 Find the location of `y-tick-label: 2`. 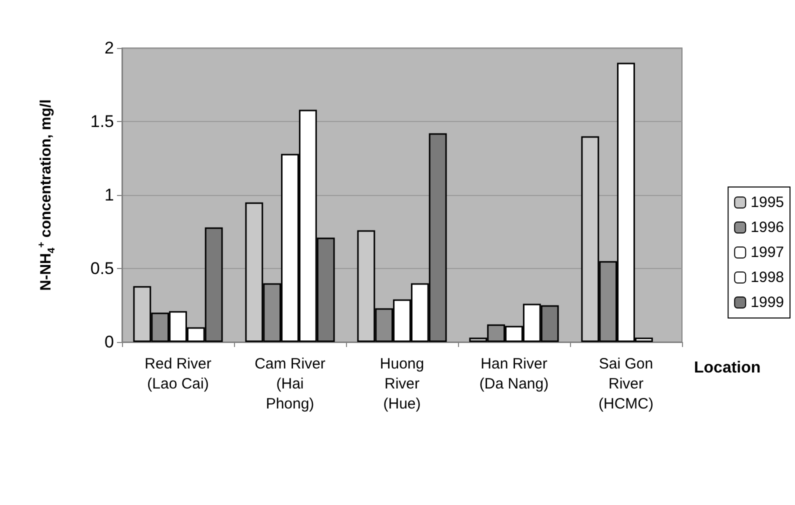

y-tick-label: 2 is located at coordinates (109, 48).